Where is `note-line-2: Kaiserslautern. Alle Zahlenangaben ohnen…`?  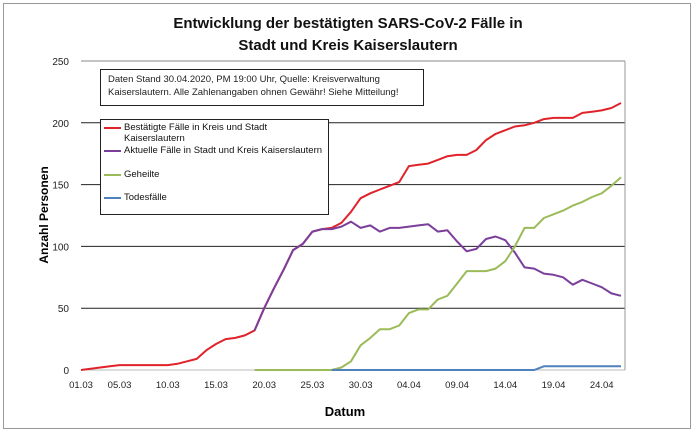 note-line-2: Kaiserslautern. Alle Zahlenangaben ohnen… is located at coordinates (253, 92).